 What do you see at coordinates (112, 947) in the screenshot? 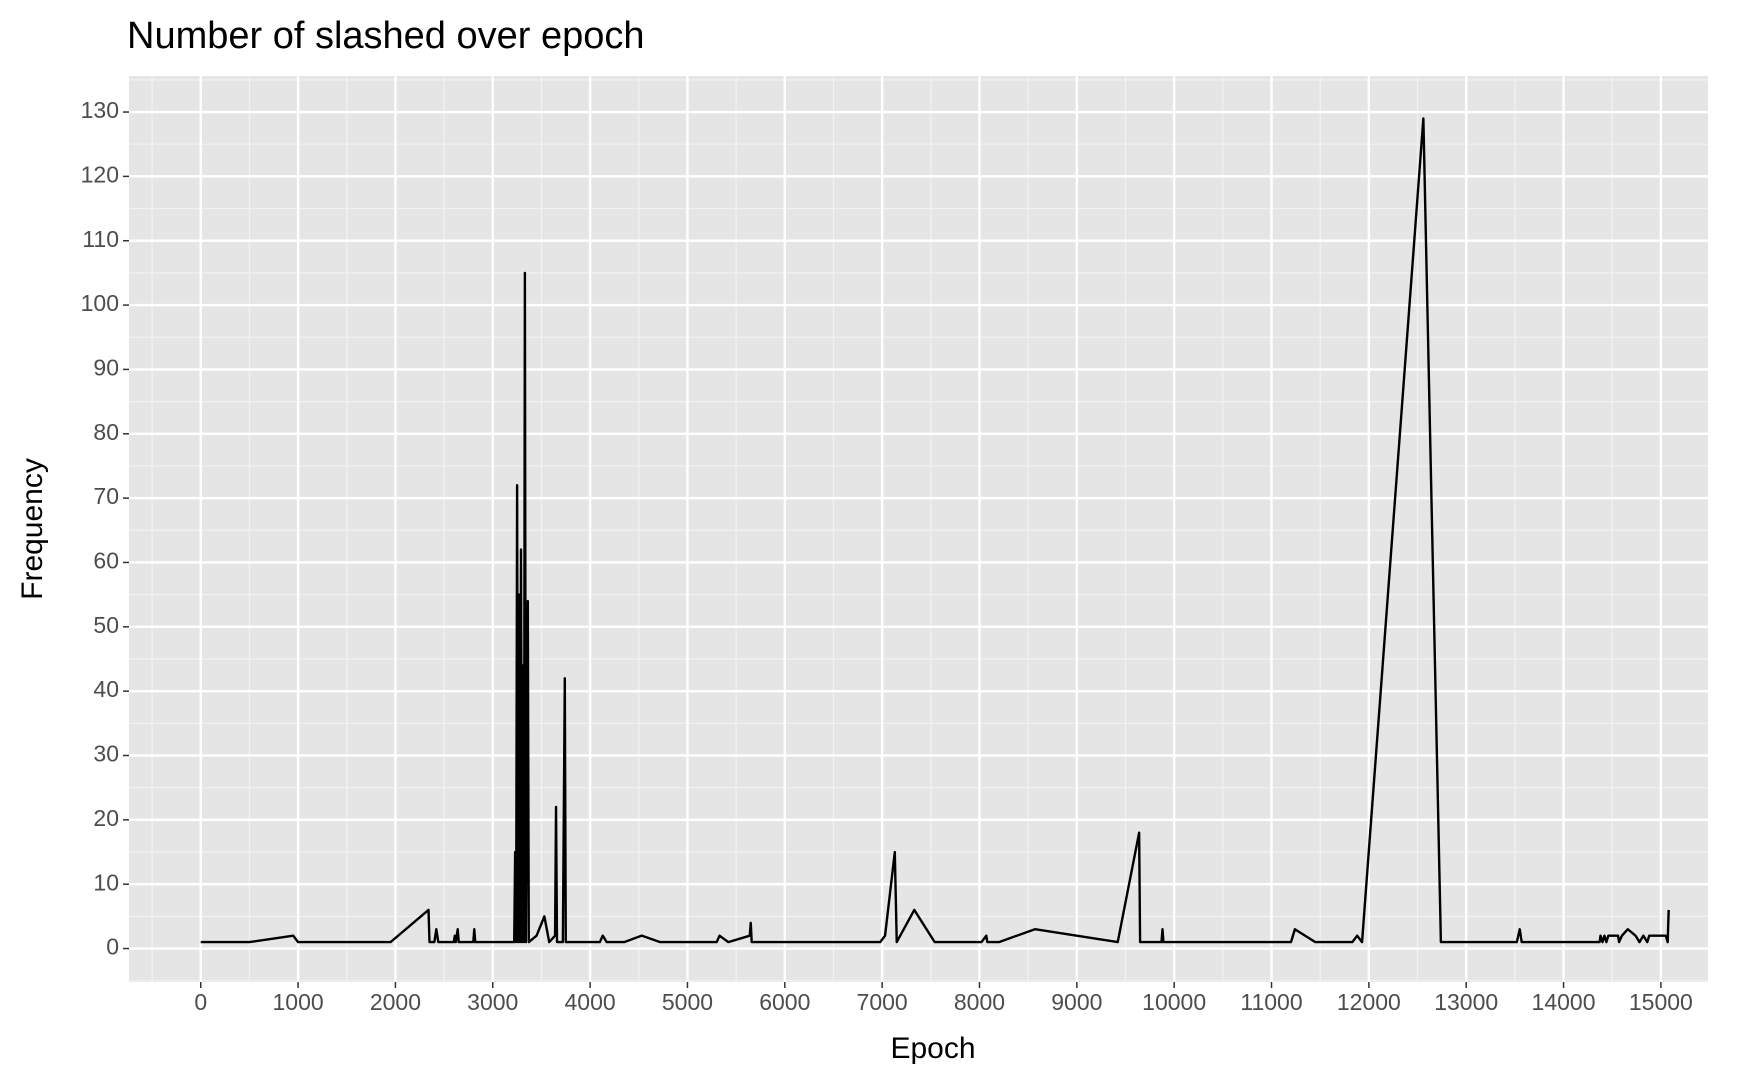
I see `y-tick-label: 0` at bounding box center [112, 947].